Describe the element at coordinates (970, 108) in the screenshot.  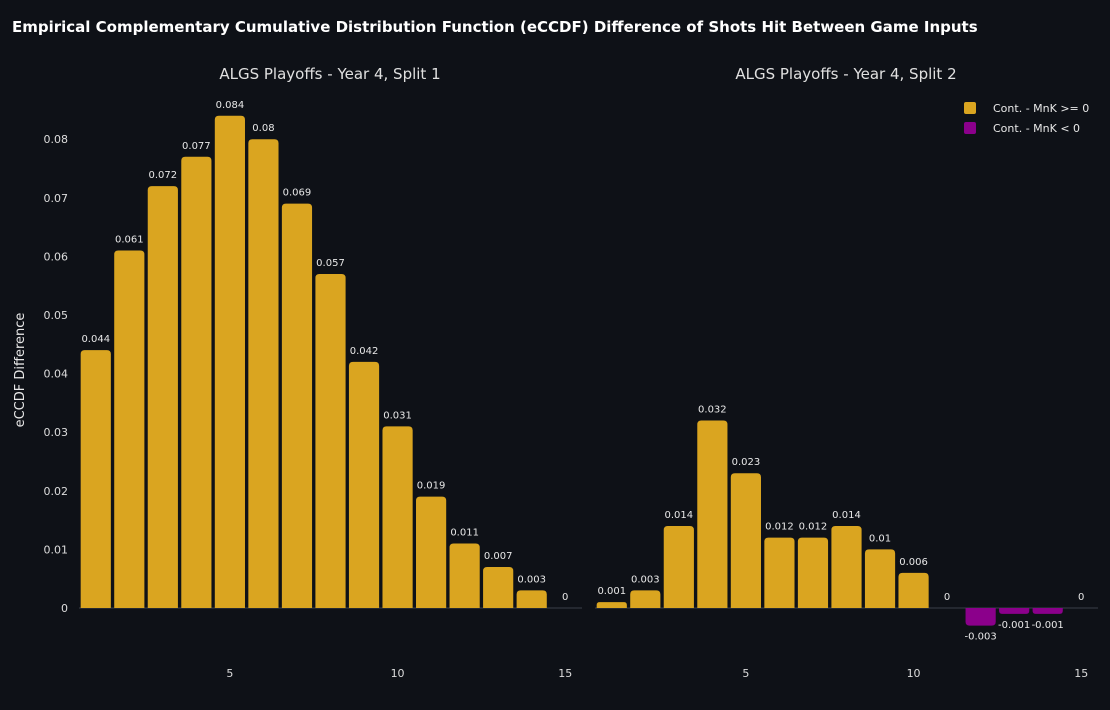
I see `legend-swatch-positive` at that location.